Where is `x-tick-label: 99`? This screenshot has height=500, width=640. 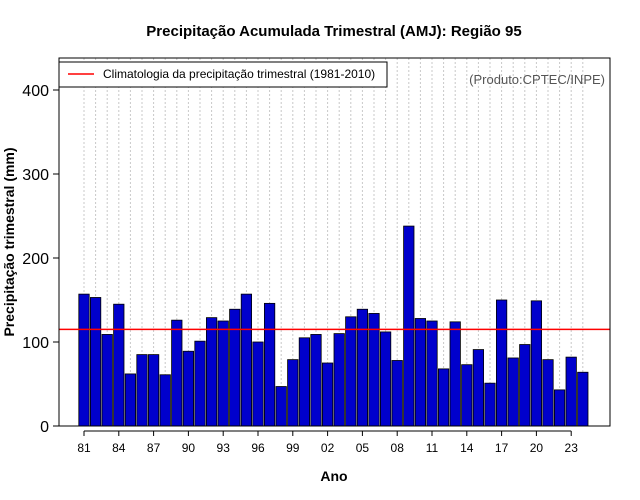 x-tick-label: 99 is located at coordinates (293, 448).